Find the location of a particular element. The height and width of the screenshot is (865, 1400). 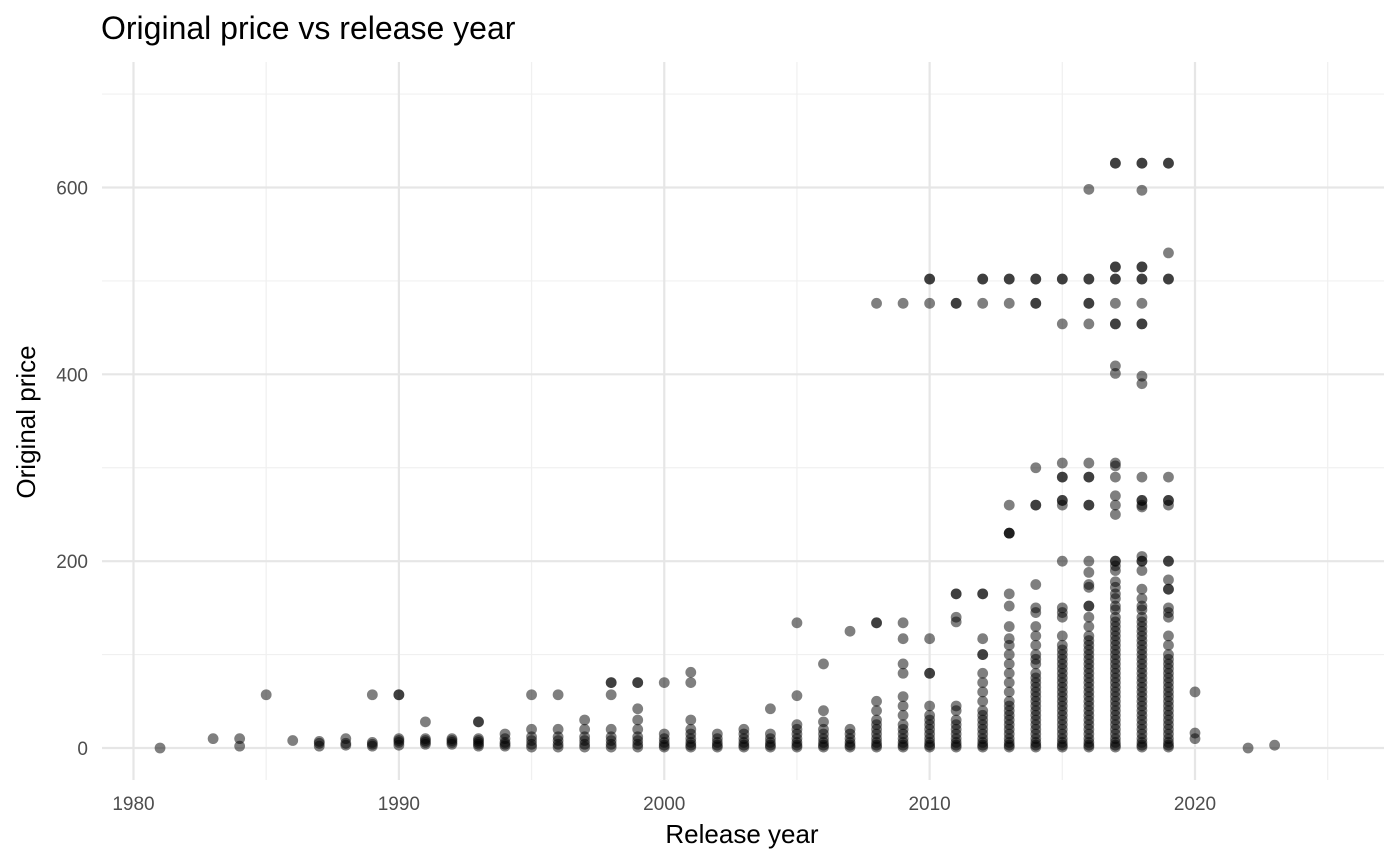

x-axis-title: Release year is located at coordinates (742, 834).